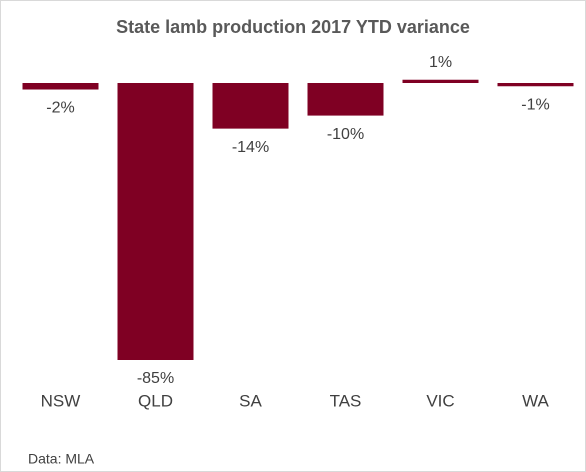 The image size is (586, 472). I want to click on data-label: -85%, so click(155, 378).